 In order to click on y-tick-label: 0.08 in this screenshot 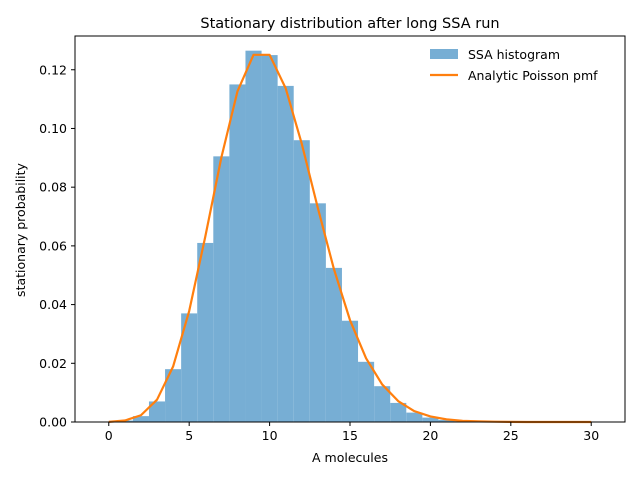, I will do `click(53, 187)`.